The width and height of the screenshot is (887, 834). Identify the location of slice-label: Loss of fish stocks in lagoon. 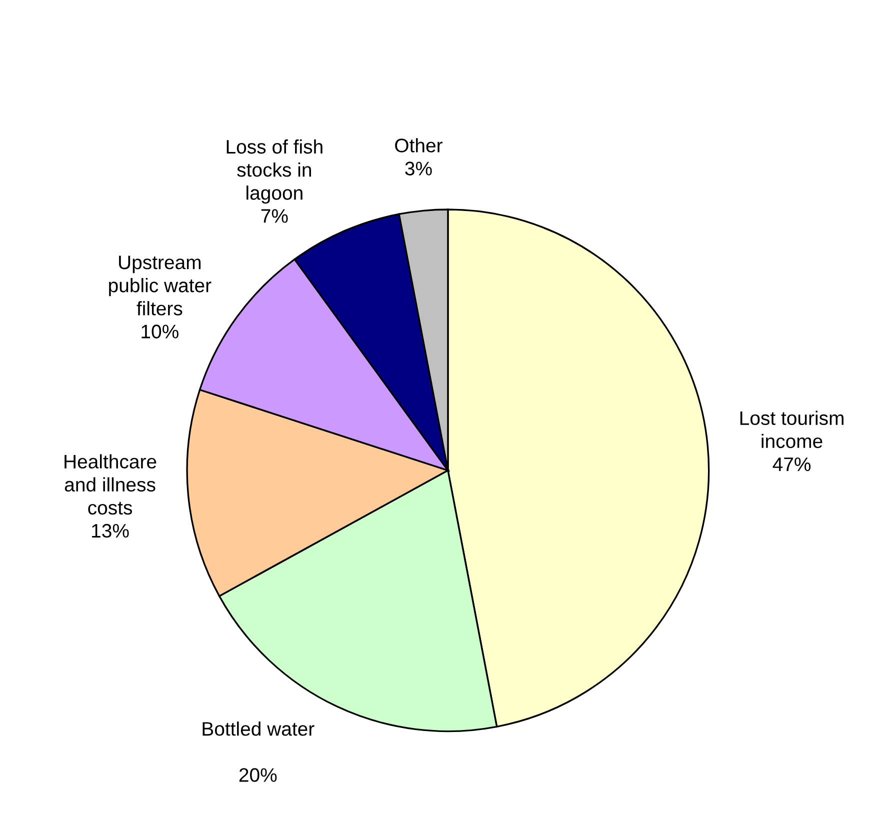
(274, 171).